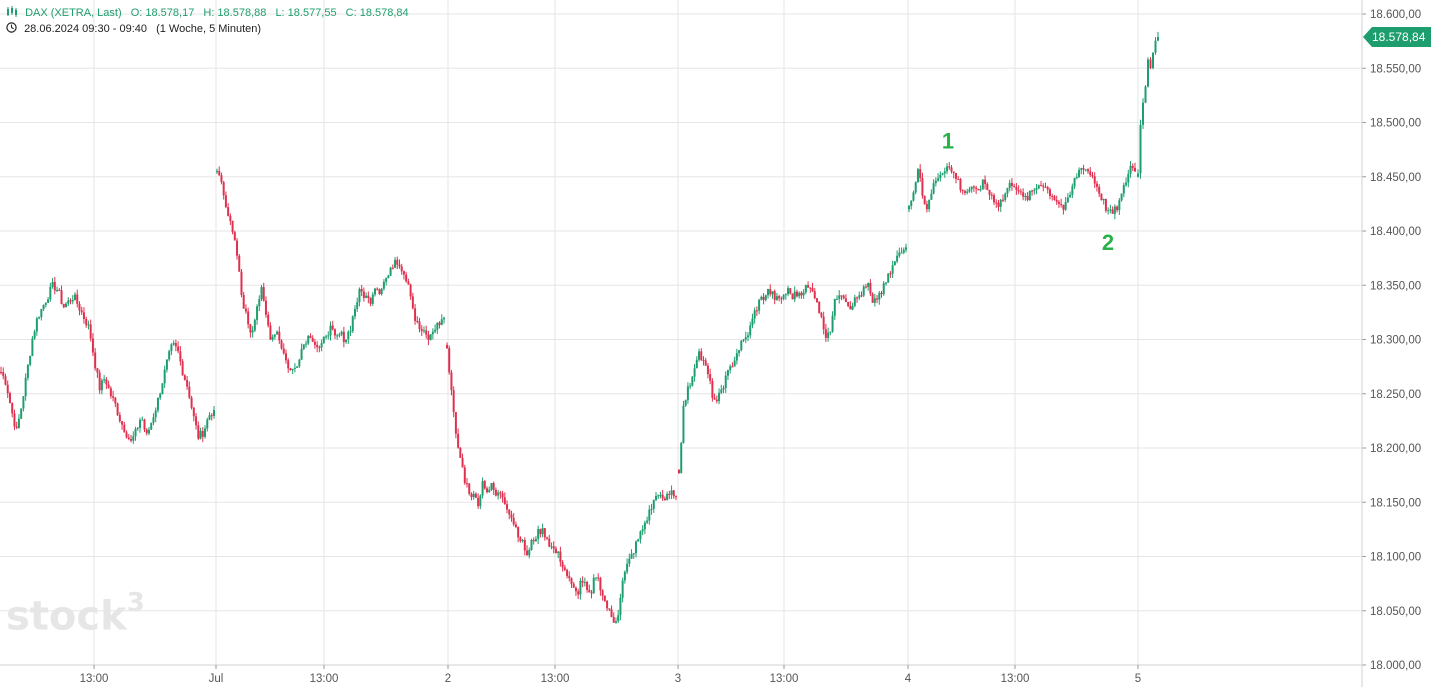  What do you see at coordinates (216, 679) in the screenshot?
I see `x-tick-label: Jul` at bounding box center [216, 679].